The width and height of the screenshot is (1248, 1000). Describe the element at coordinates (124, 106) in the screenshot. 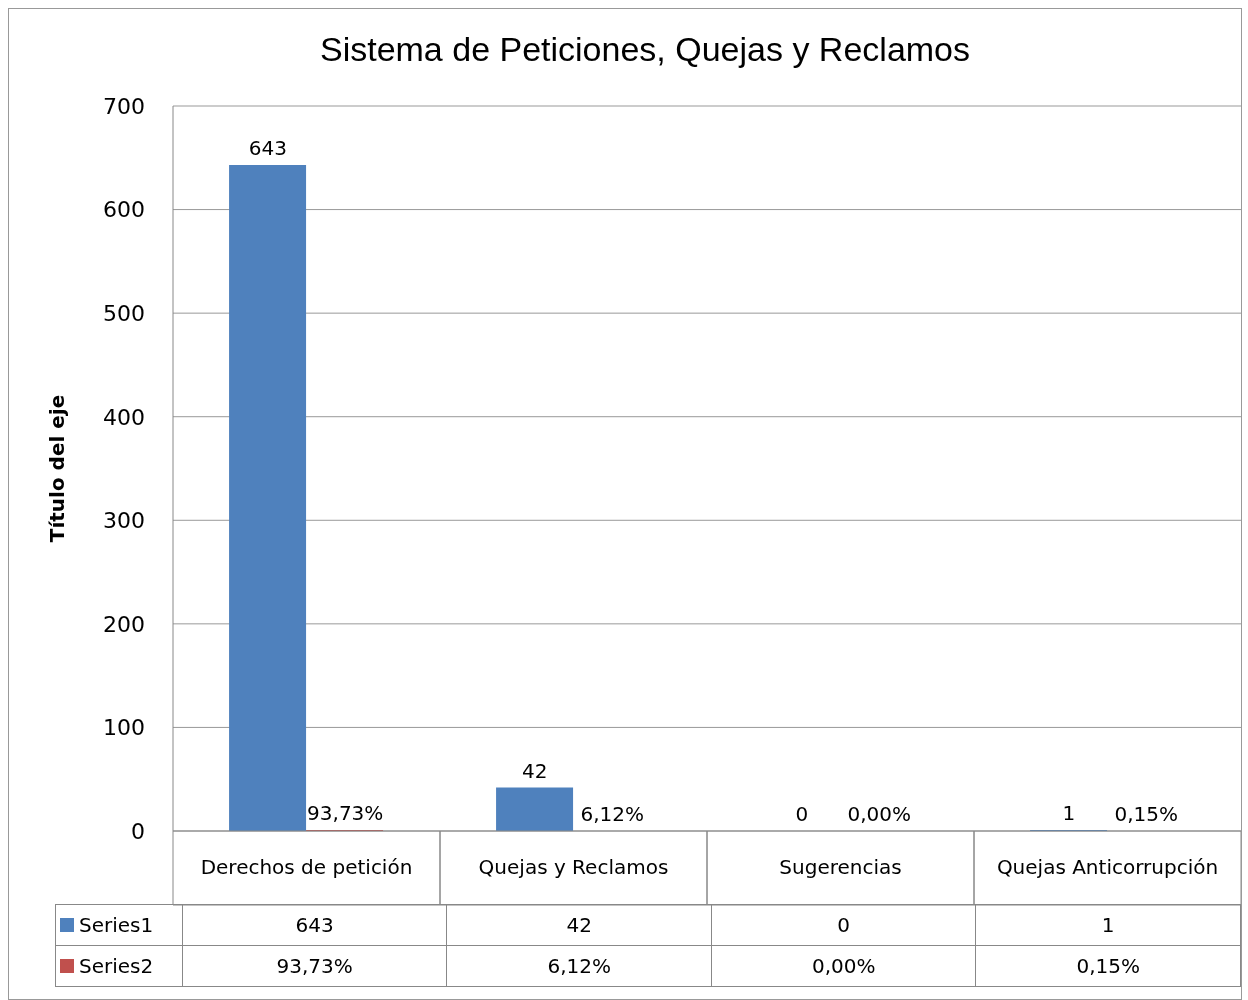

I see `y-tick-label: 700` at that location.